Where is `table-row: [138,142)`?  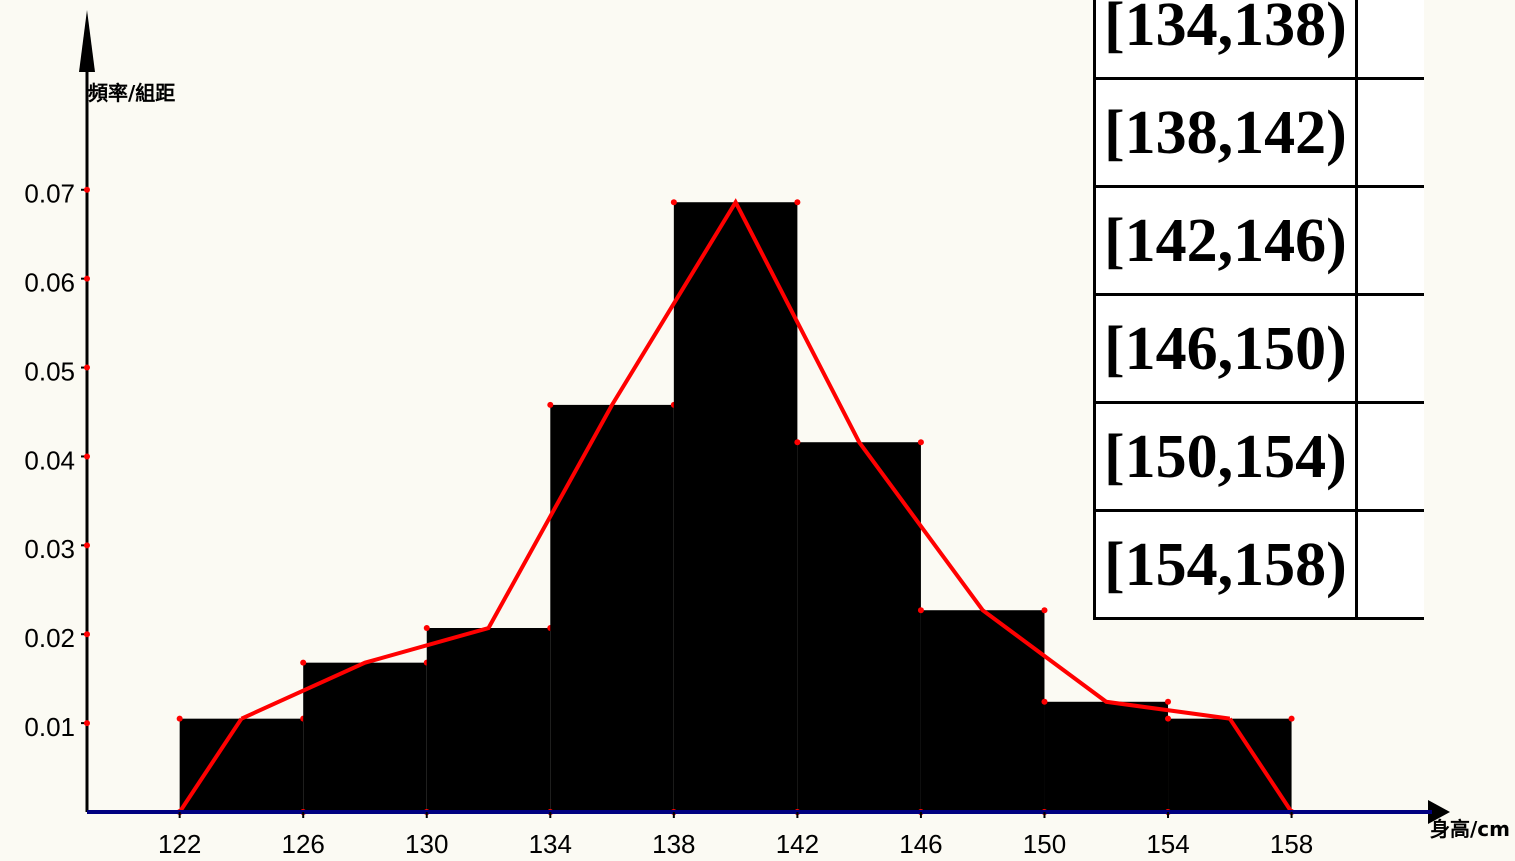 table-row: [138,142) is located at coordinates (1258, 132).